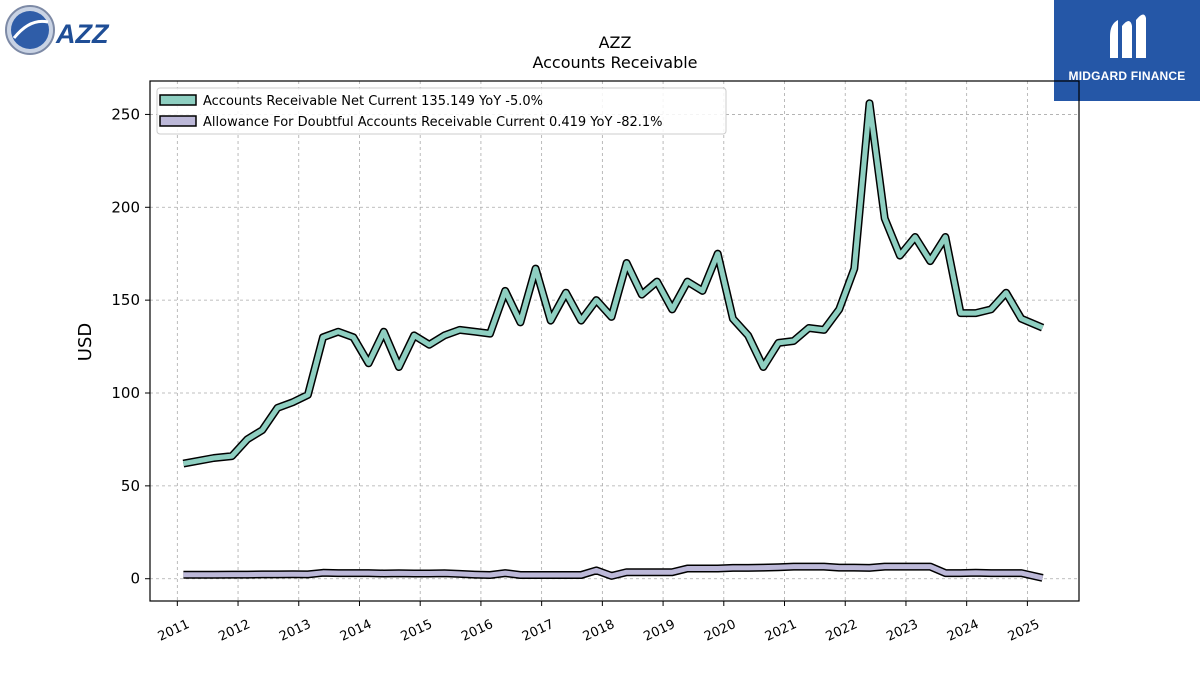 The image size is (1200, 675). Describe the element at coordinates (125, 114) in the screenshot. I see `y-tick-label: 250` at that location.